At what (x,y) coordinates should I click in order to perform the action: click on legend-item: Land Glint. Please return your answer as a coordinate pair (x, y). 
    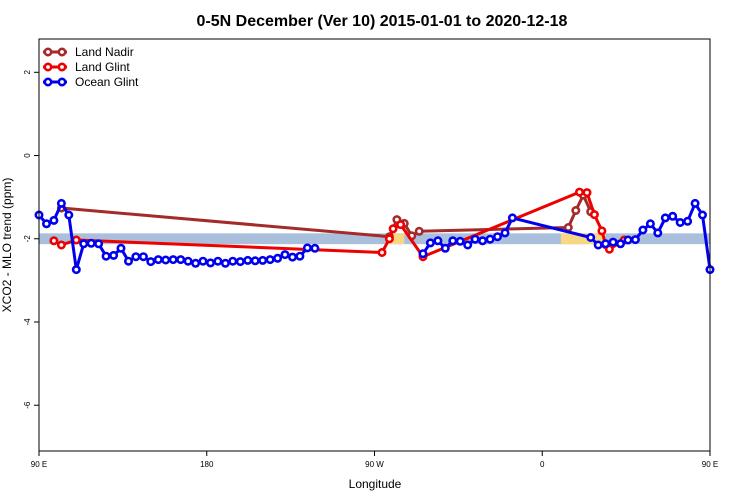
    Looking at the image, I should click on (86, 67).